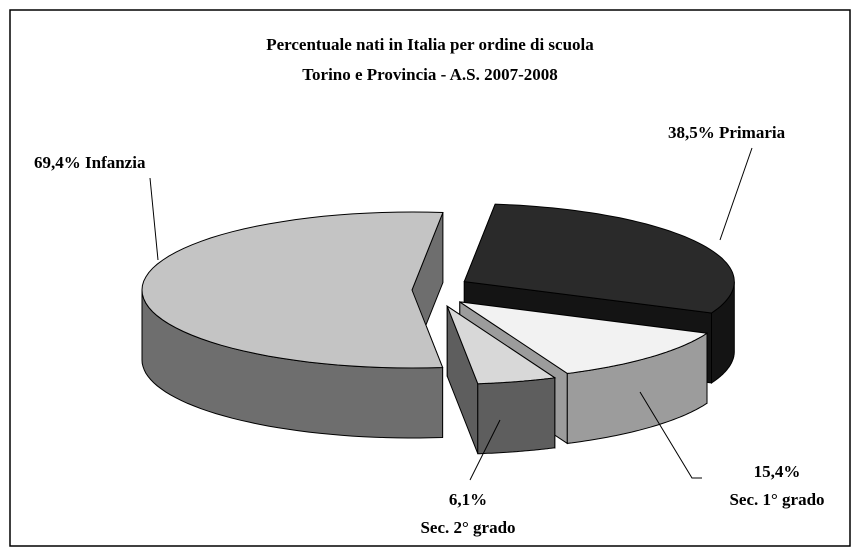 This screenshot has height=552, width=861. What do you see at coordinates (429, 74) in the screenshot?
I see `chart-subtitle: Torino e Provincia - A.S. 2007-2008` at bounding box center [429, 74].